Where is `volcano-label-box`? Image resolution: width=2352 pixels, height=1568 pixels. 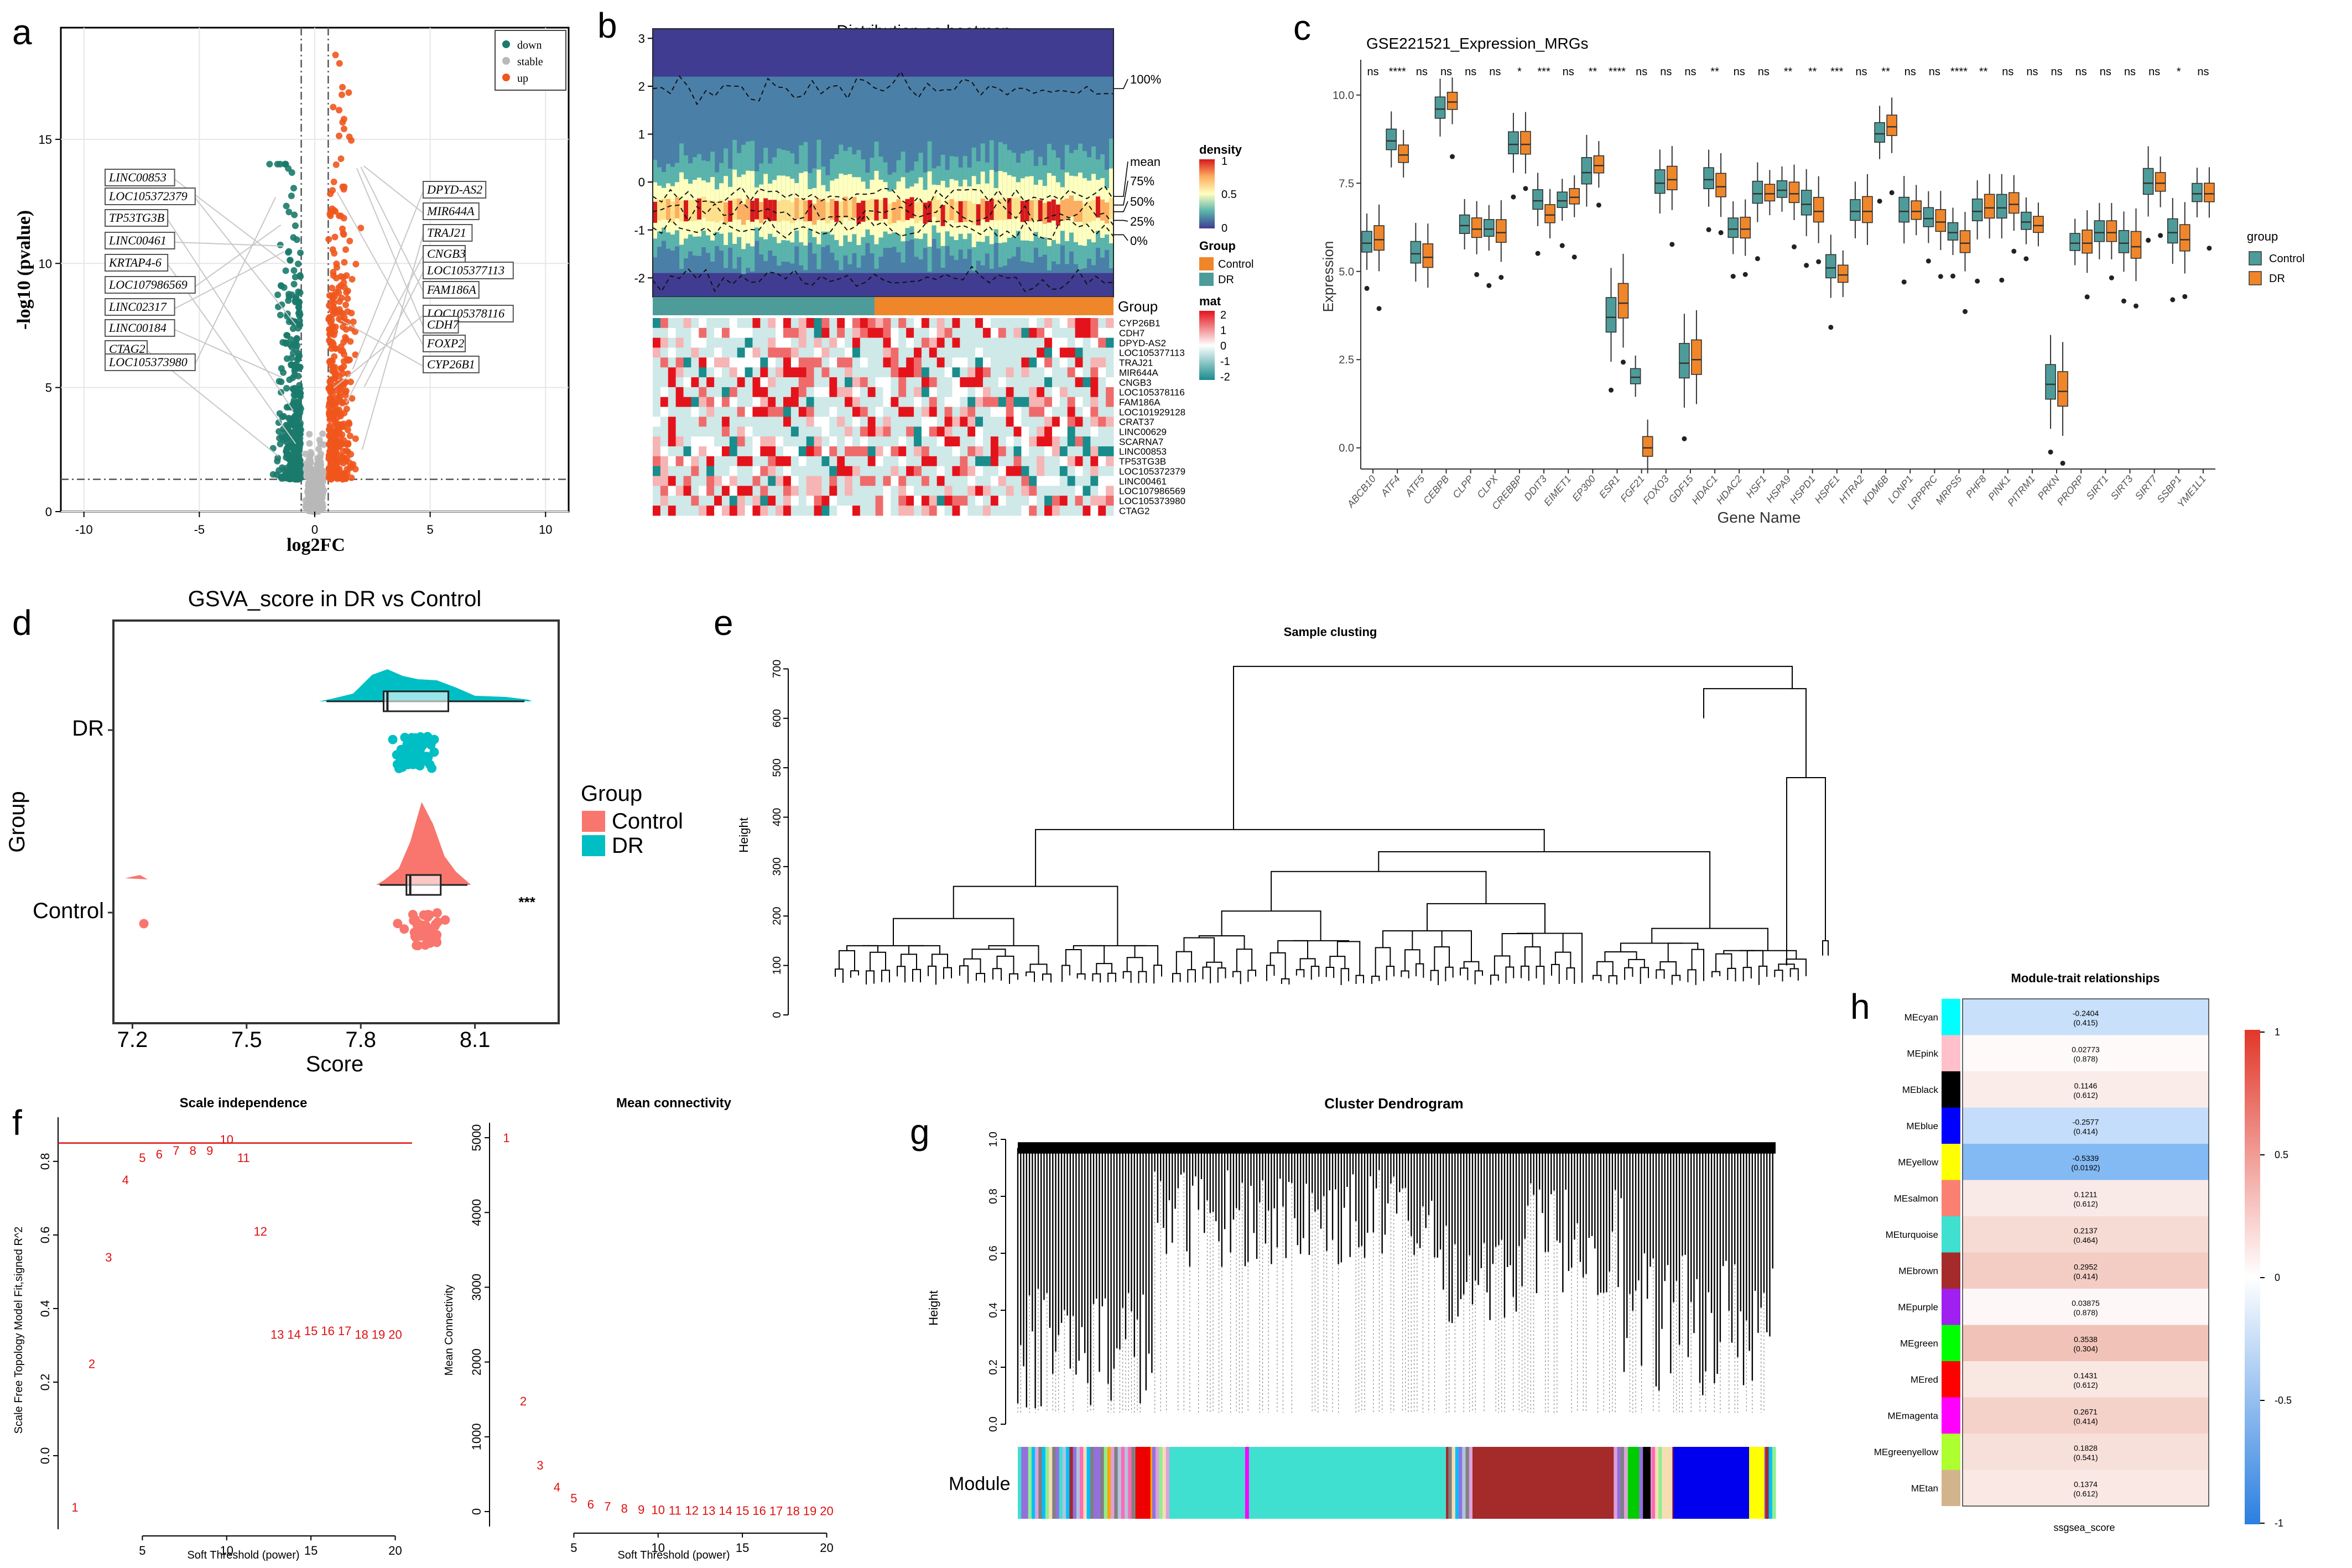 volcano-label-box is located at coordinates (137, 218).